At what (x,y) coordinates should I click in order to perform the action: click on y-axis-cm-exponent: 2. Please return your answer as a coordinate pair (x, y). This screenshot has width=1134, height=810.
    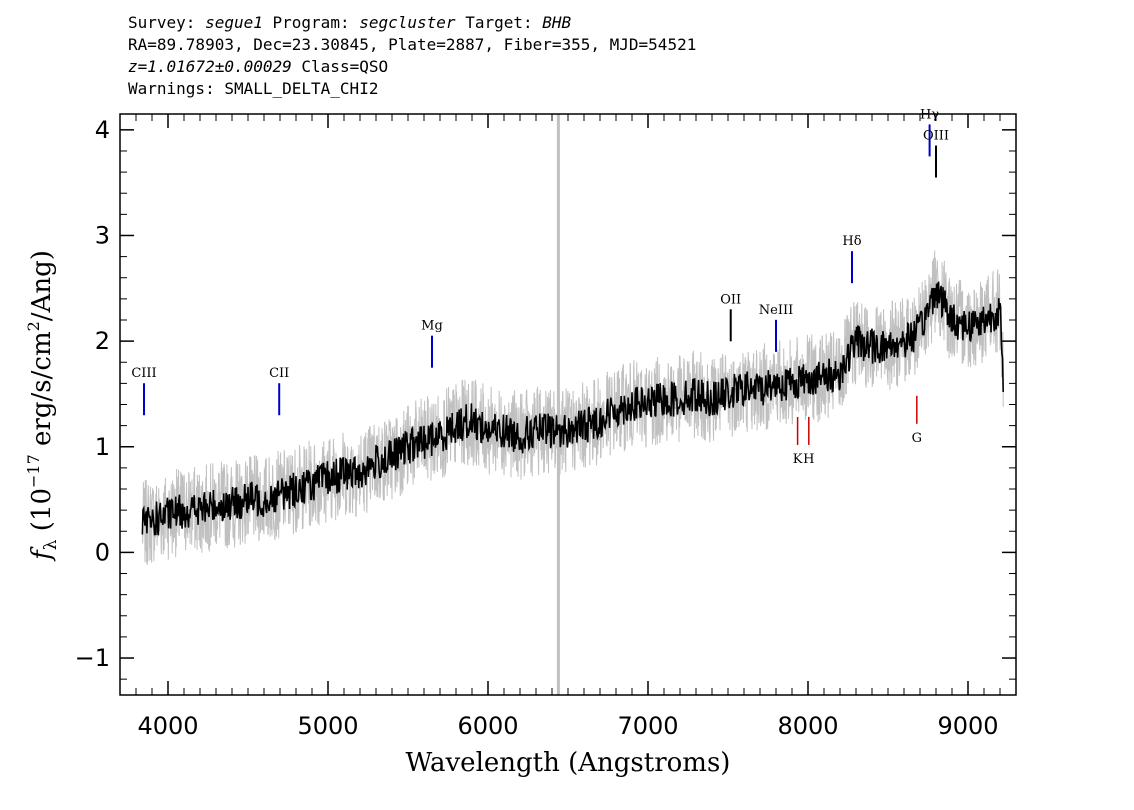
    Looking at the image, I should click on (33, 326).